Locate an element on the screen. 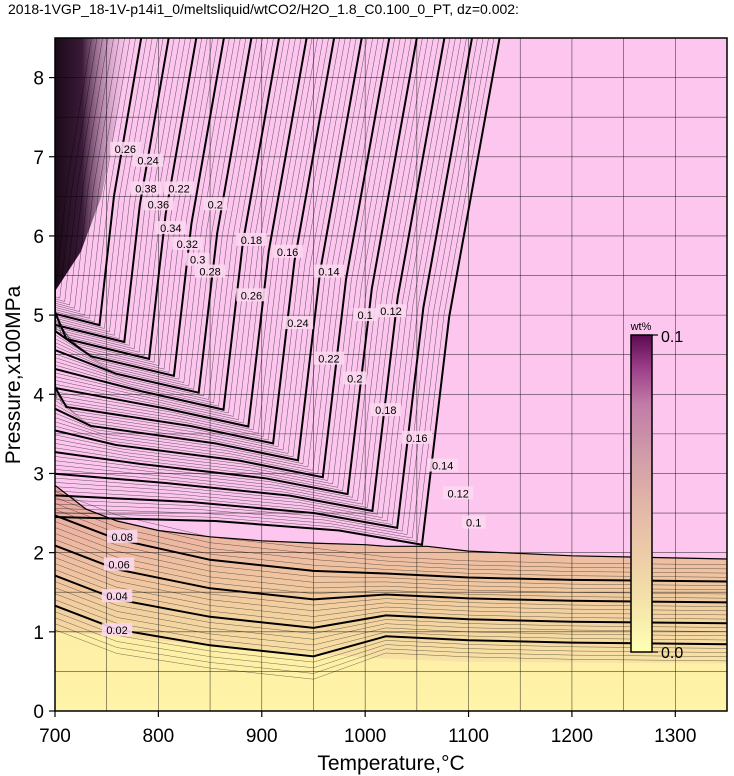 This screenshot has height=776, width=734. contour-label-text: 0.38 is located at coordinates (145, 189).